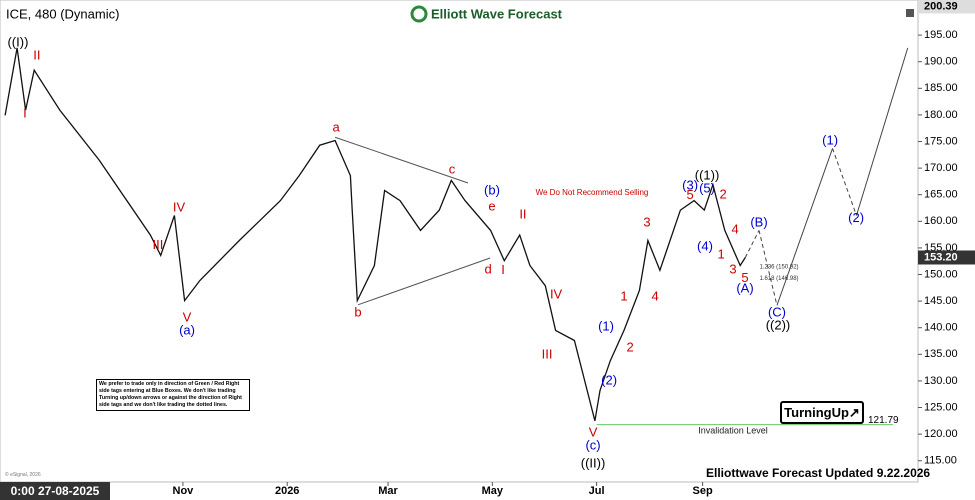 This screenshot has width=975, height=500. What do you see at coordinates (941, 381) in the screenshot?
I see `y-tick-label: 130.00` at bounding box center [941, 381].